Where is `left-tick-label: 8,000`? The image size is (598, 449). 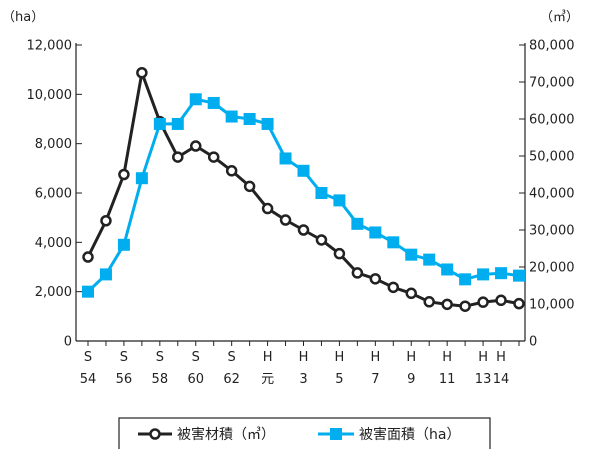
left-tick-label: 8,000 is located at coordinates (53, 144).